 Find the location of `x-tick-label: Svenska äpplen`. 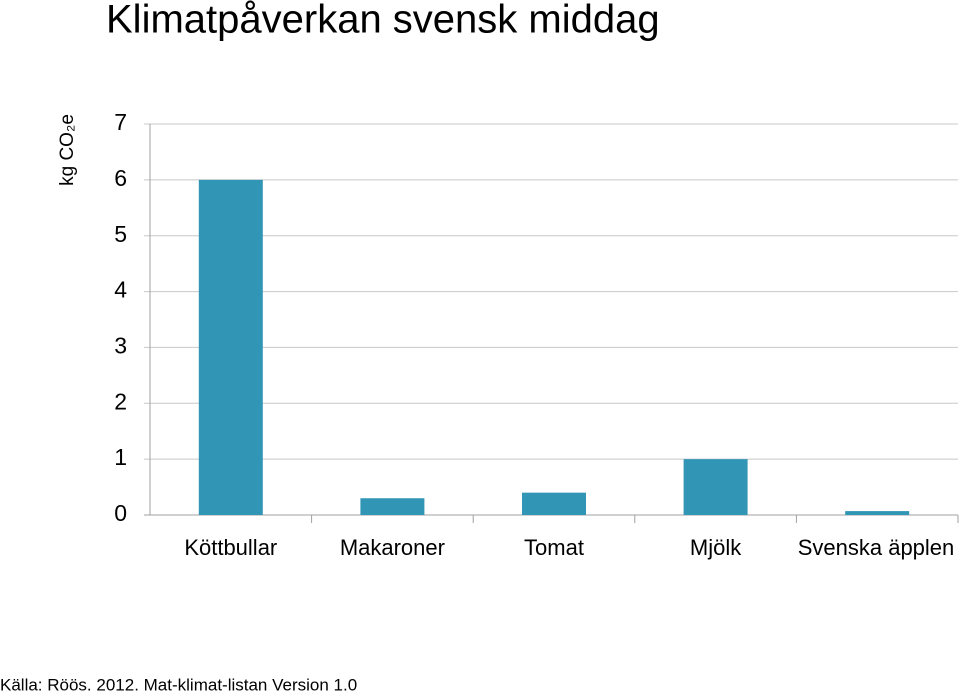

x-tick-label: Svenska äpplen is located at coordinates (876, 547).